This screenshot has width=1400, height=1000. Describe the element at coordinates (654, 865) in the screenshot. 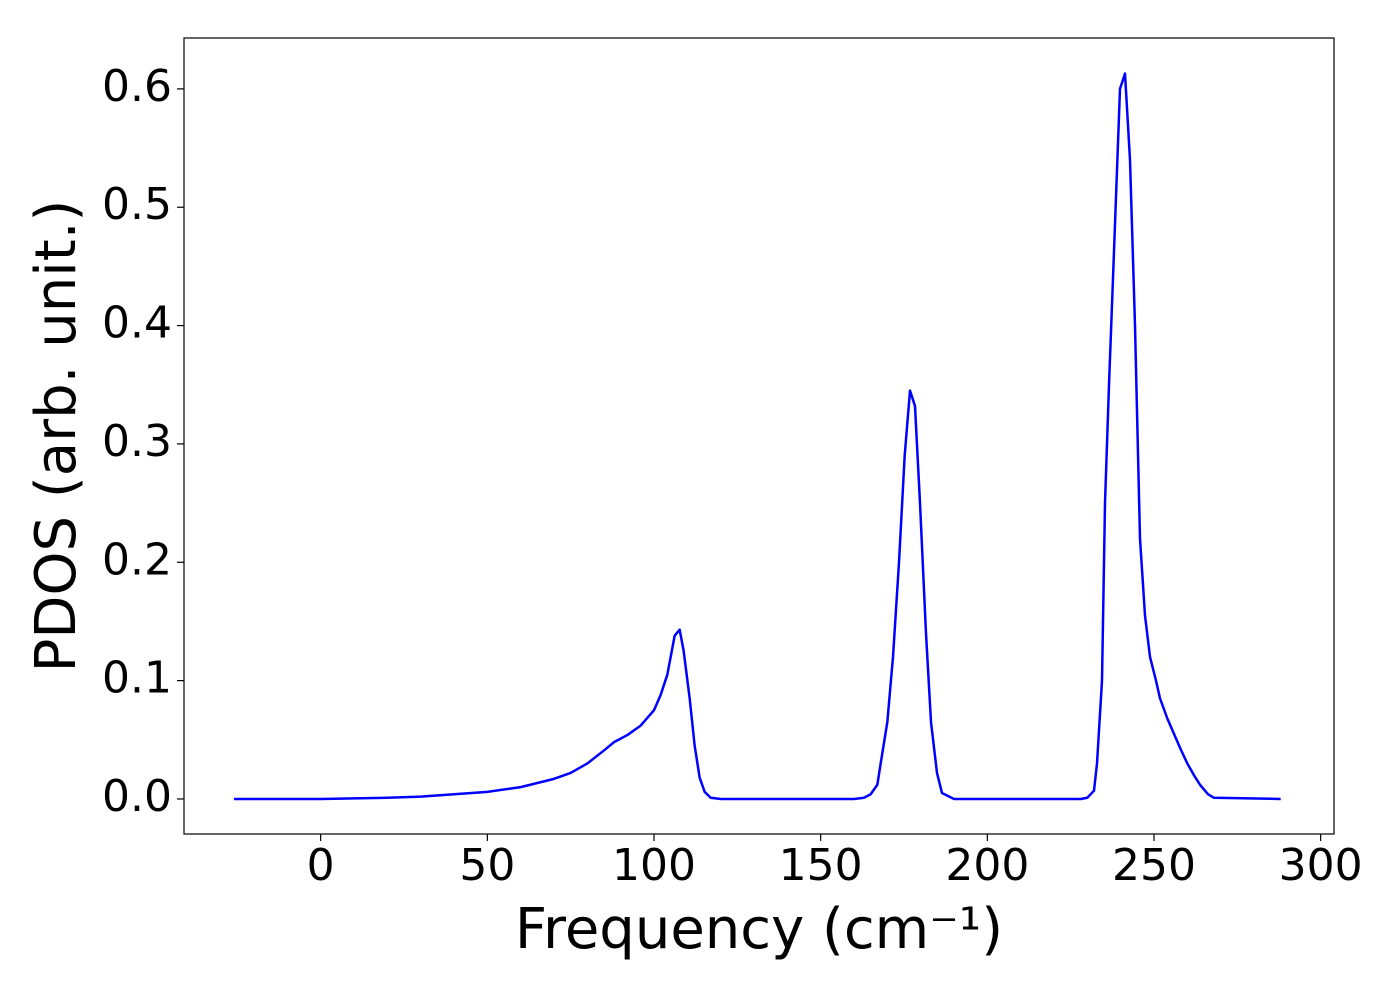

I see `x-tick-label: 100` at that location.